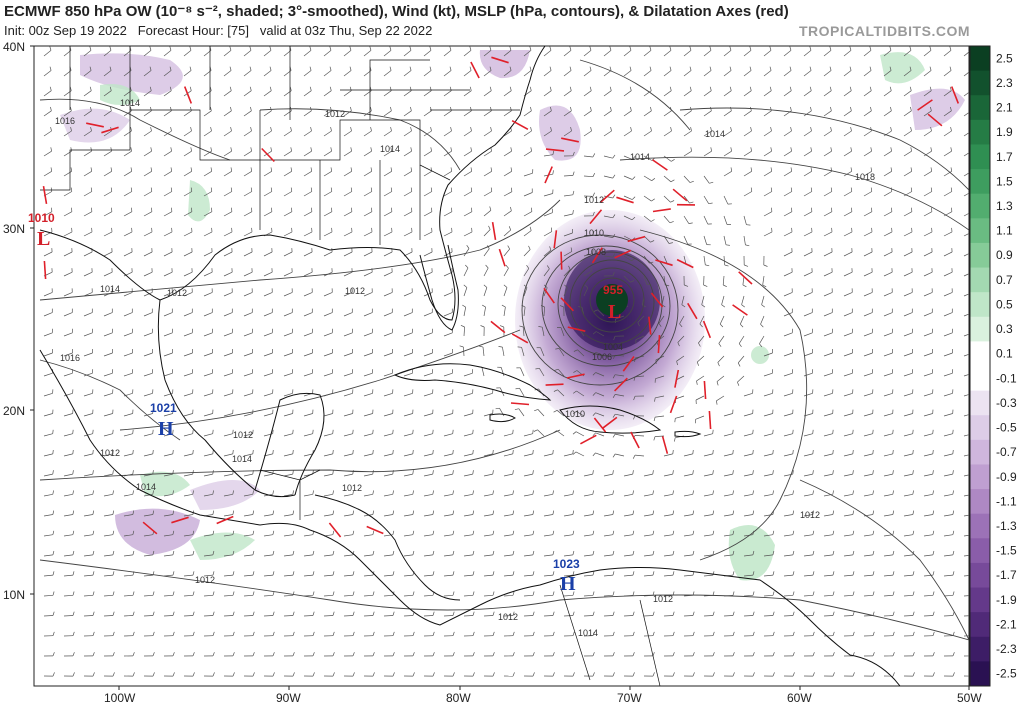 This screenshot has width=1024, height=706. What do you see at coordinates (865, 177) in the screenshot?
I see `isobar-label: 1018` at bounding box center [865, 177].